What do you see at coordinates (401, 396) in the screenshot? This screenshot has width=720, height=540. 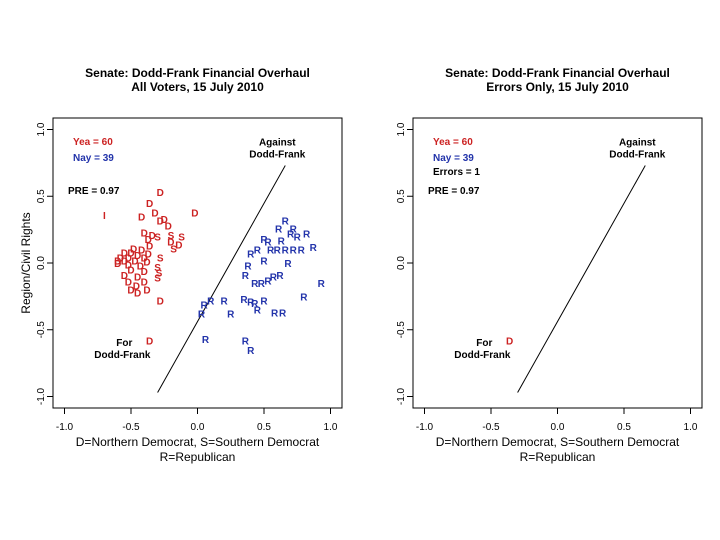 I see `y-tick-label: -1.0` at bounding box center [401, 396].